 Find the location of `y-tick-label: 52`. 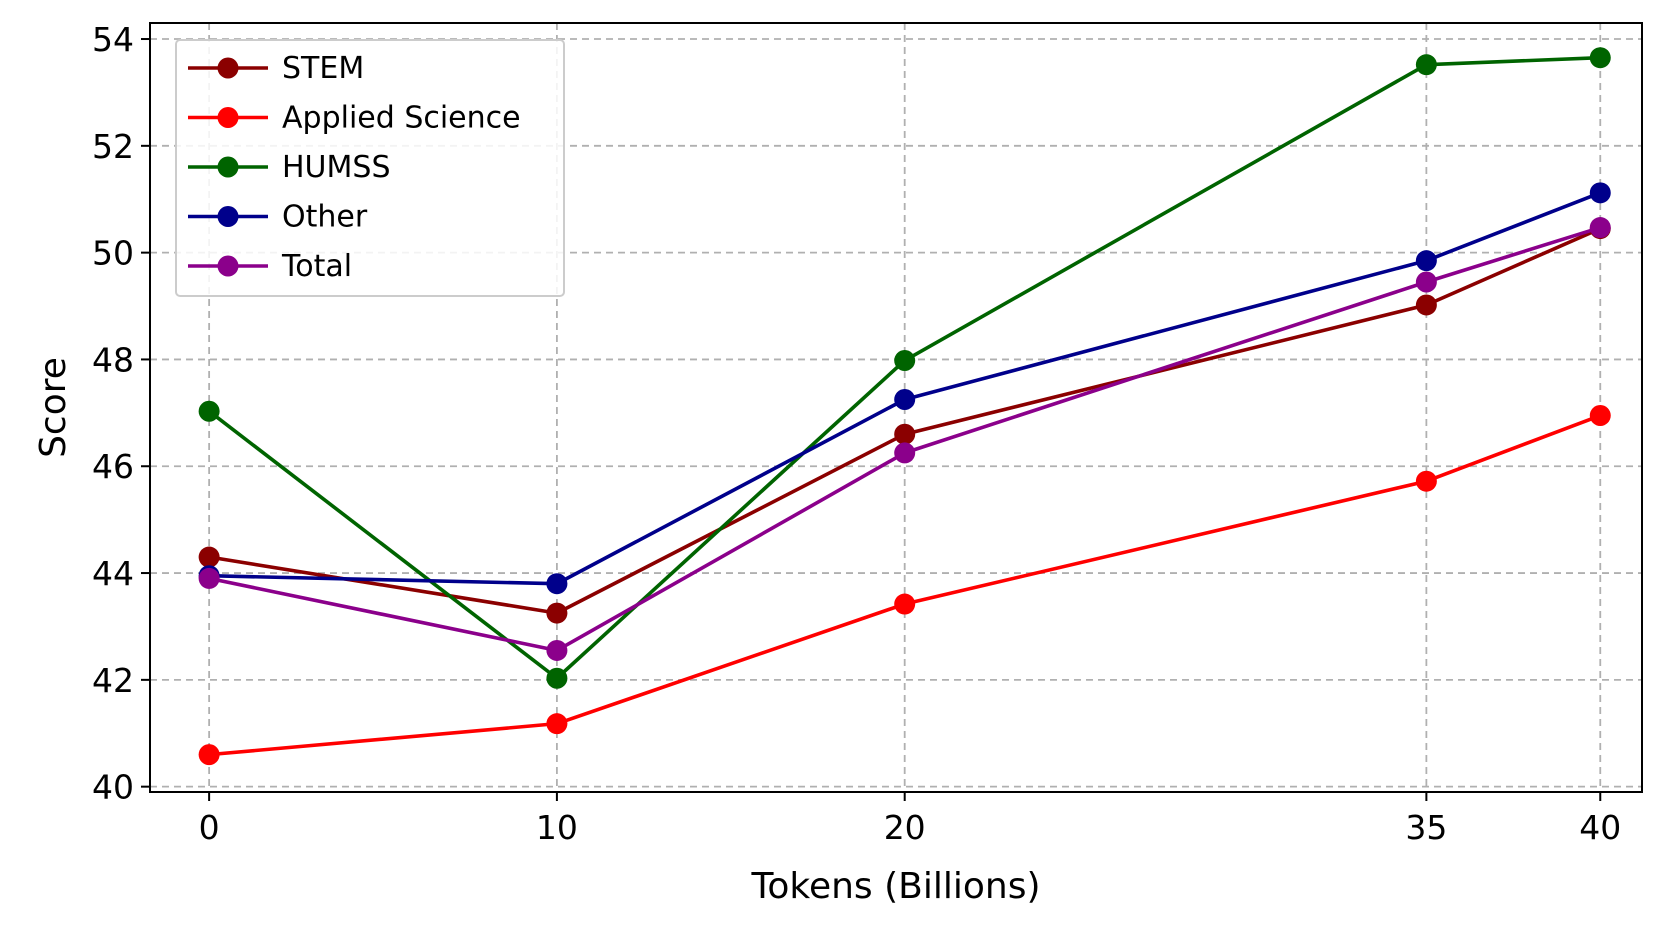

y-tick-label: 52 is located at coordinates (113, 146).